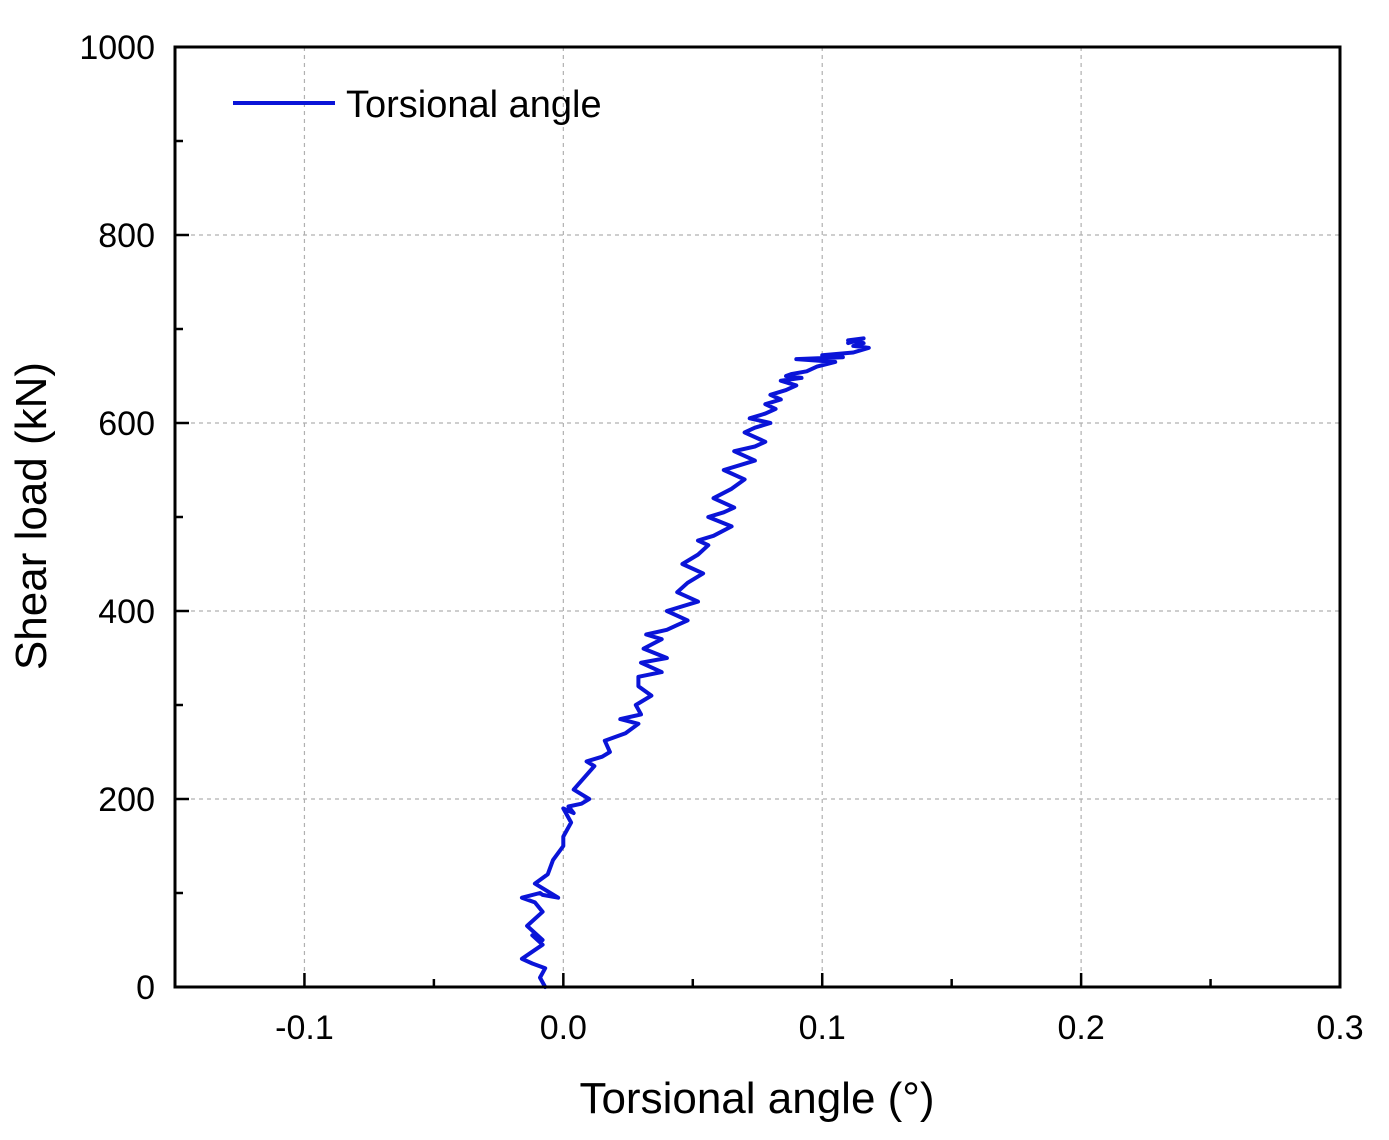 This screenshot has height=1140, width=1389. I want to click on y-tick-label: 1000, so click(117, 48).